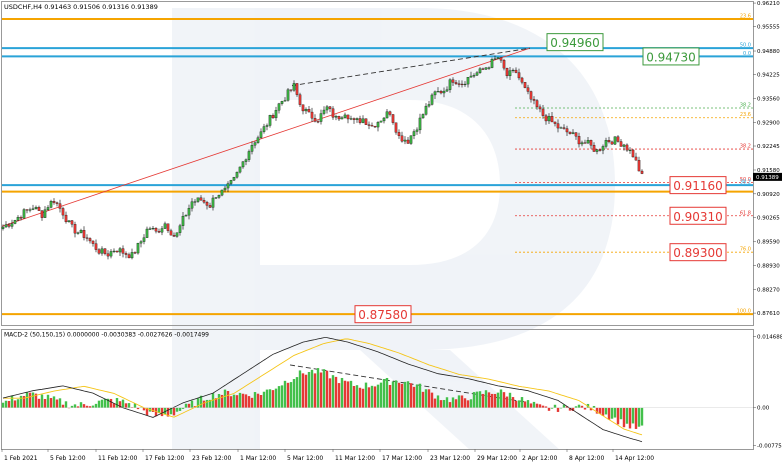  What do you see at coordinates (744, 312) in the screenshot?
I see `level-pct-11: 100.0` at bounding box center [744, 312].